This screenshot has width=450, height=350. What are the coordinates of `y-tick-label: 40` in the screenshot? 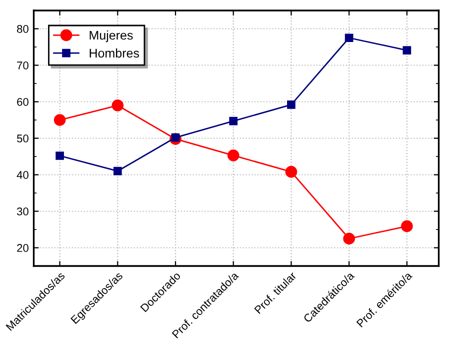 It's located at (22, 175).